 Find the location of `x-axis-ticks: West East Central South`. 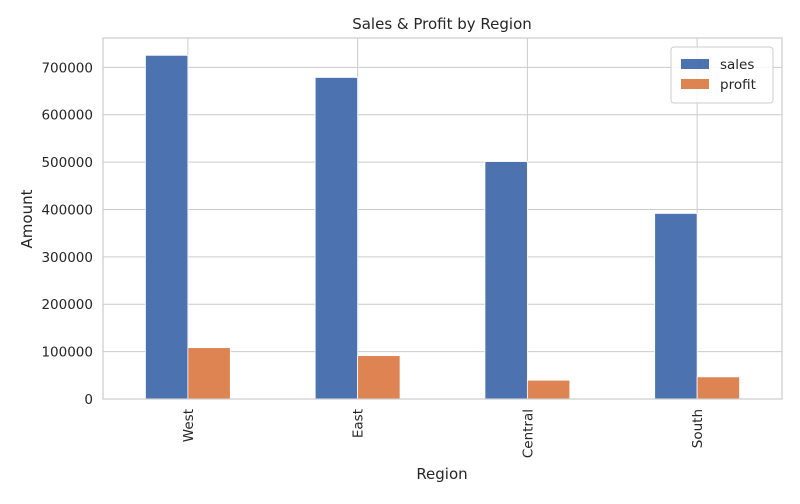

x-axis-ticks: West East Central South is located at coordinates (443, 433).